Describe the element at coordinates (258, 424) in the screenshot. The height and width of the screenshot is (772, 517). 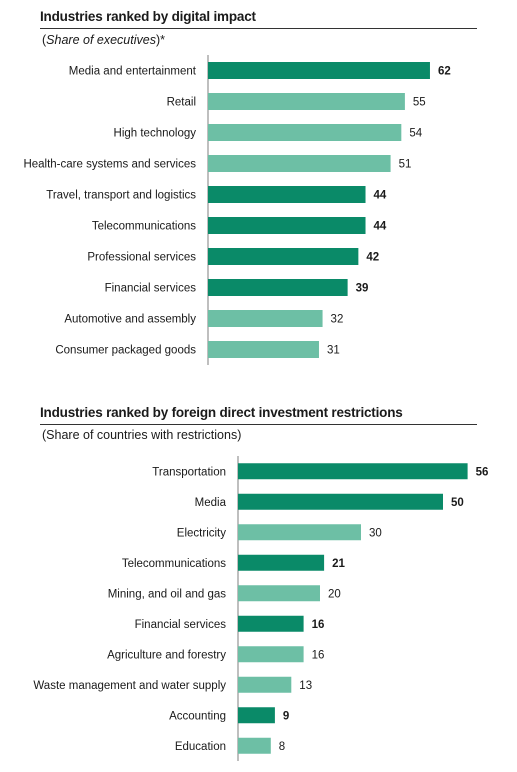
I see `chart2-title-rule` at that location.